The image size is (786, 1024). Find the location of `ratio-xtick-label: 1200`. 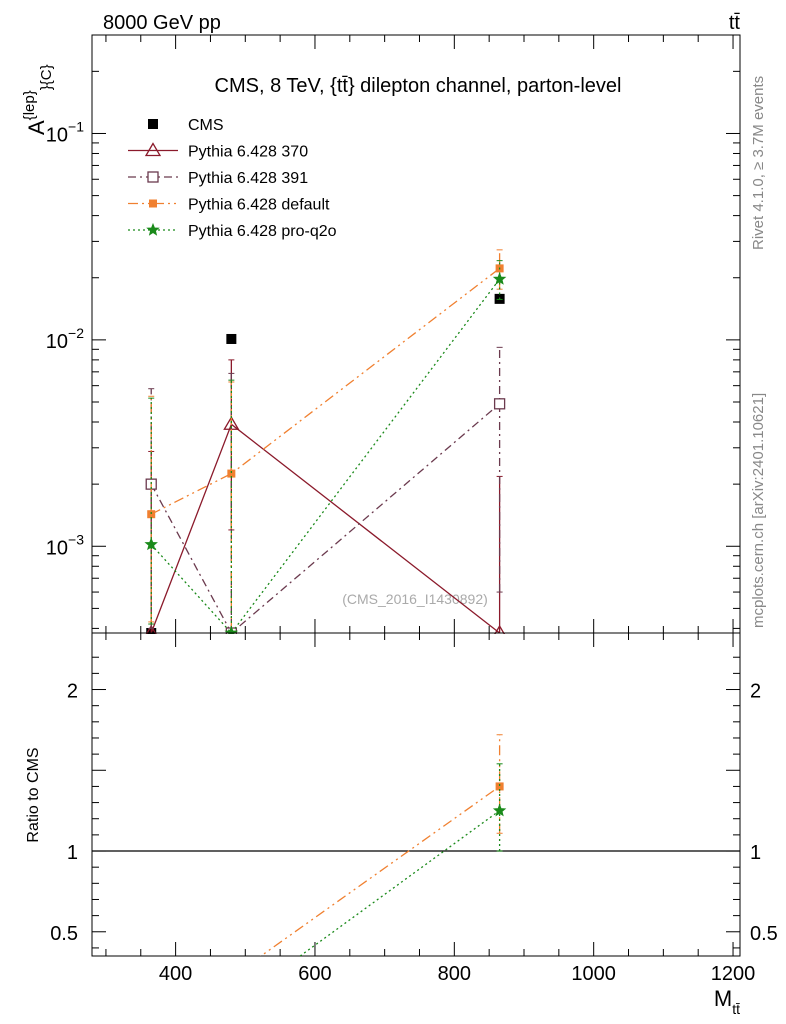

ratio-xtick-label: 1200 is located at coordinates (733, 974).